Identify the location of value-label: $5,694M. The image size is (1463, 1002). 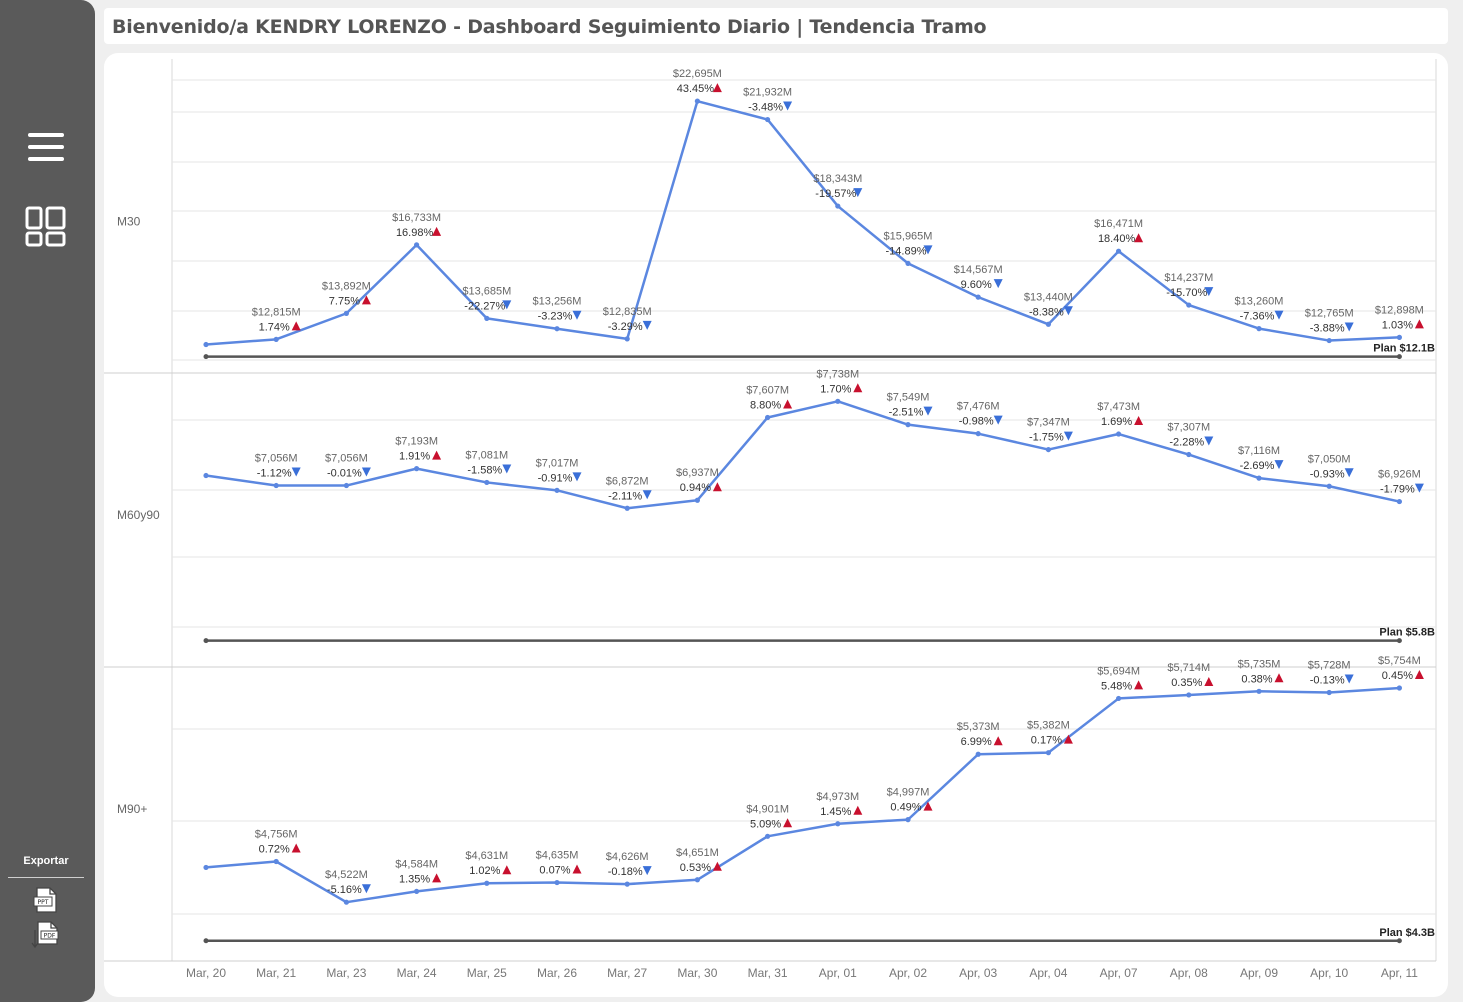
(1118, 671).